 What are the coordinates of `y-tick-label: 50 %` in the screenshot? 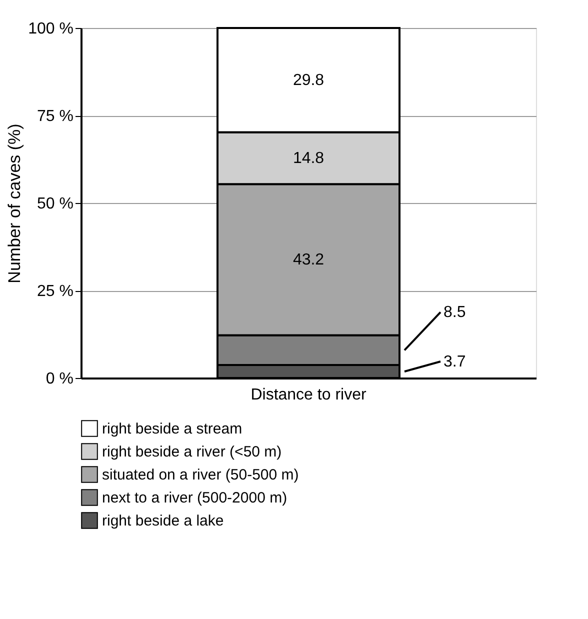 It's located at (55, 204).